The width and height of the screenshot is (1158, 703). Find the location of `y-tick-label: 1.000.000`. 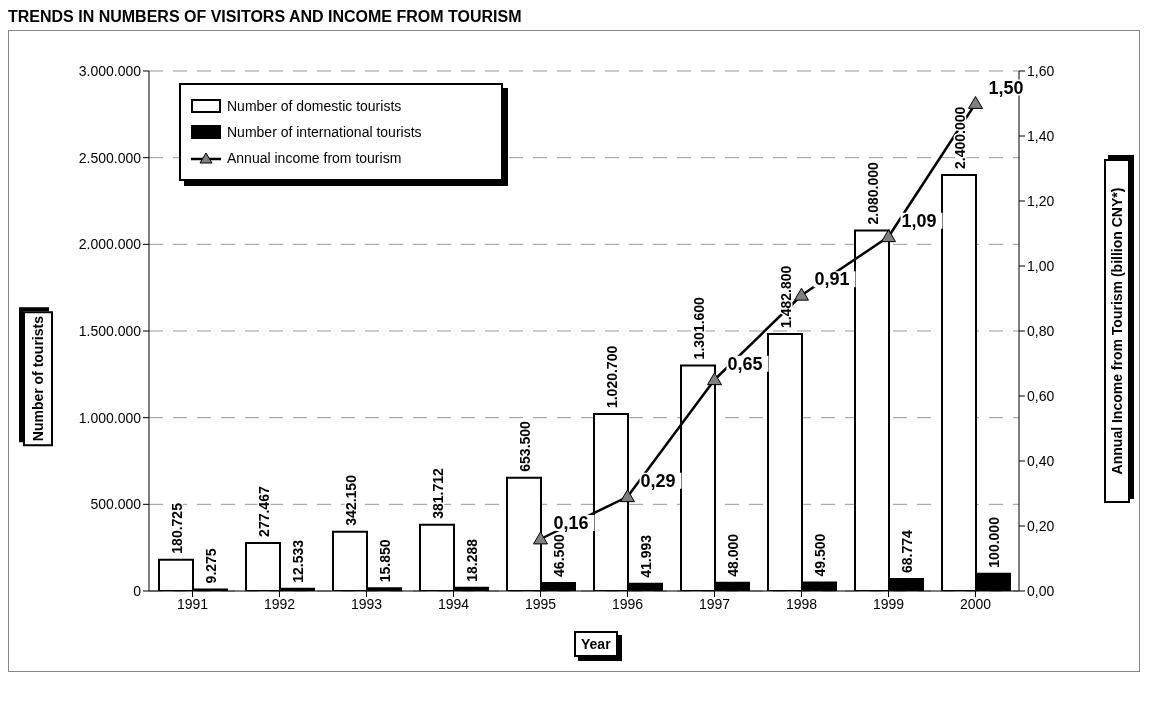

y-tick-label: 1.000.000 is located at coordinates (110, 417).